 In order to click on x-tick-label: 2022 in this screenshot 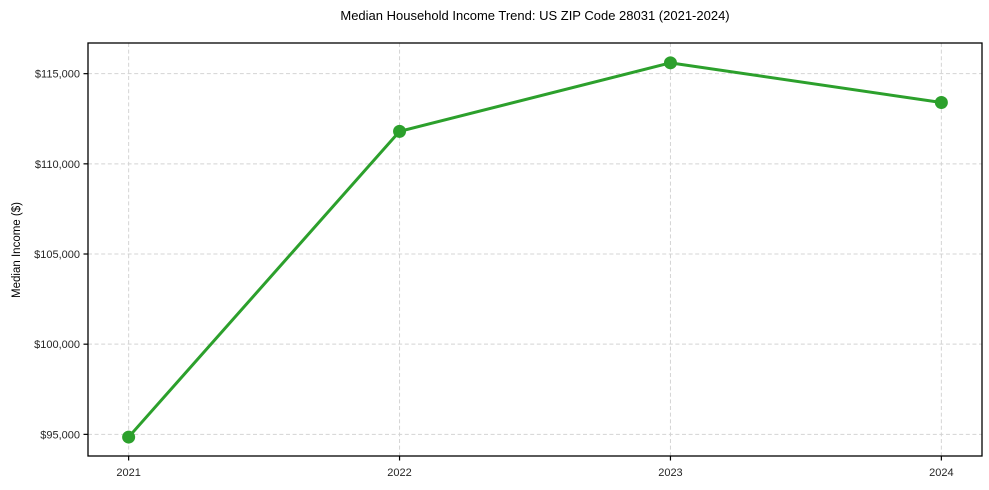, I will do `click(399, 473)`.